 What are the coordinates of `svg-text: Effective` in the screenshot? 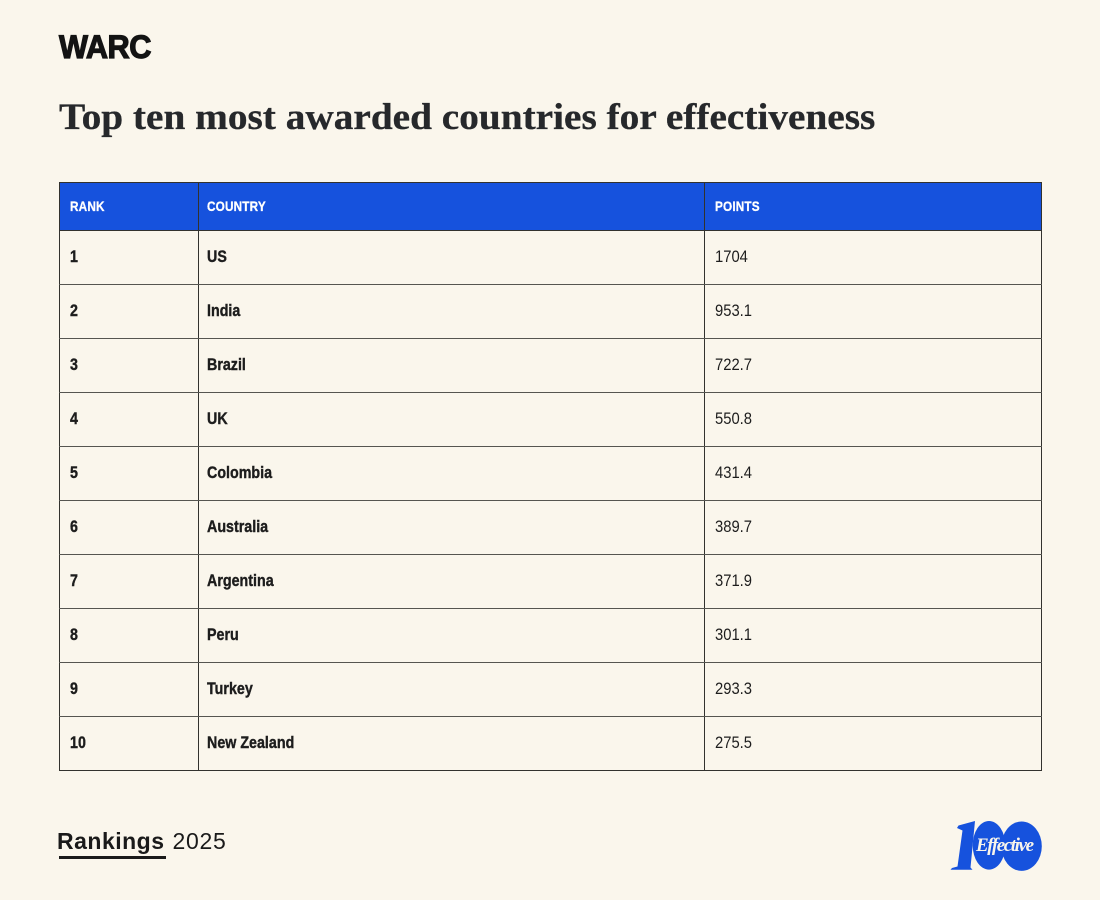 It's located at (1005, 845).